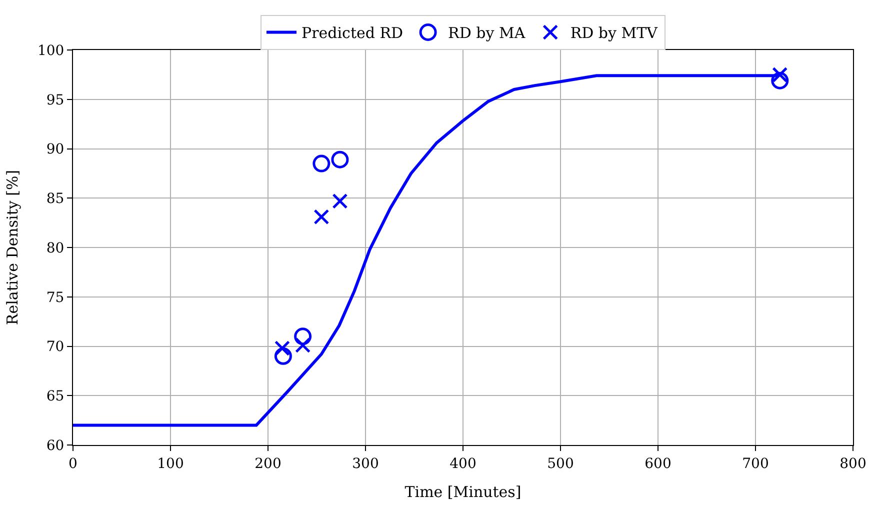 Image resolution: width=878 pixels, height=509 pixels. Describe the element at coordinates (853, 464) in the screenshot. I see `x-tick-label: 800` at that location.